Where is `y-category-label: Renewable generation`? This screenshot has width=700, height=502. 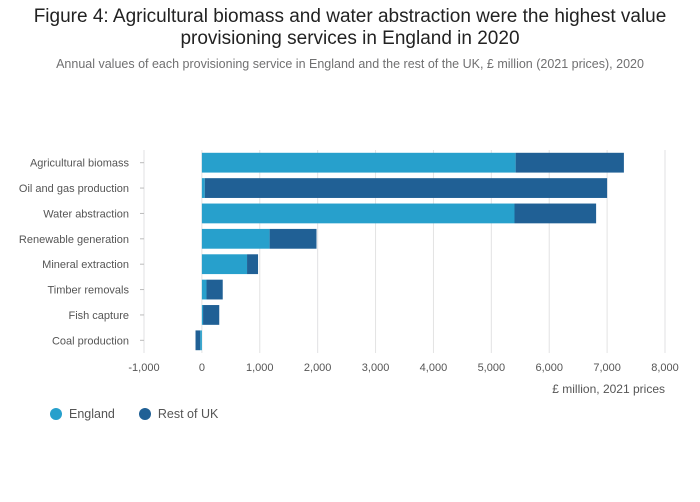
y-category-label: Renewable generation is located at coordinates (74, 240).